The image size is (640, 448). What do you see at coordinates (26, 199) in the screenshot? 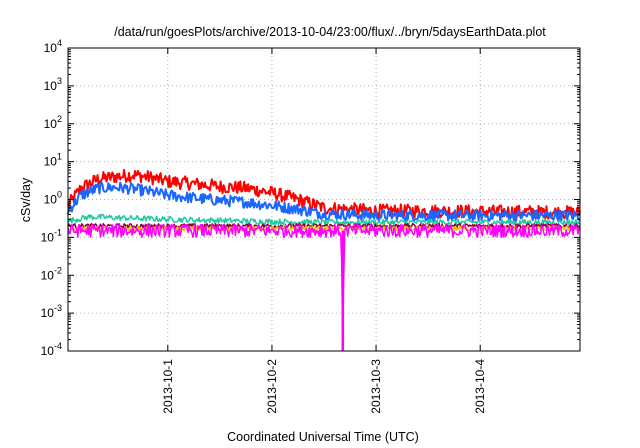
I see `y-axis-label: cSv/day` at bounding box center [26, 199].